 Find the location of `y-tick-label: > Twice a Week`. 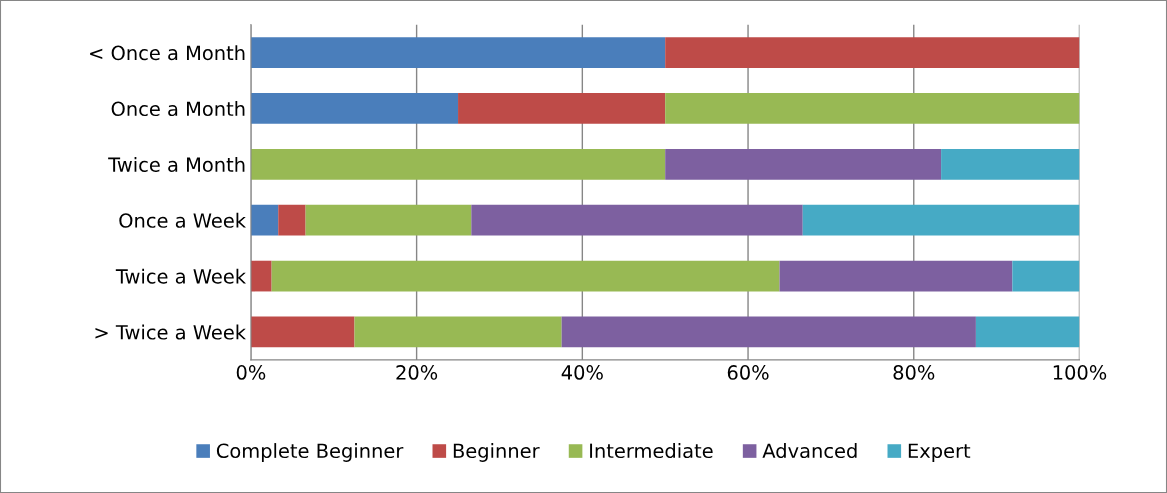

y-tick-label: > Twice a Week is located at coordinates (170, 332).